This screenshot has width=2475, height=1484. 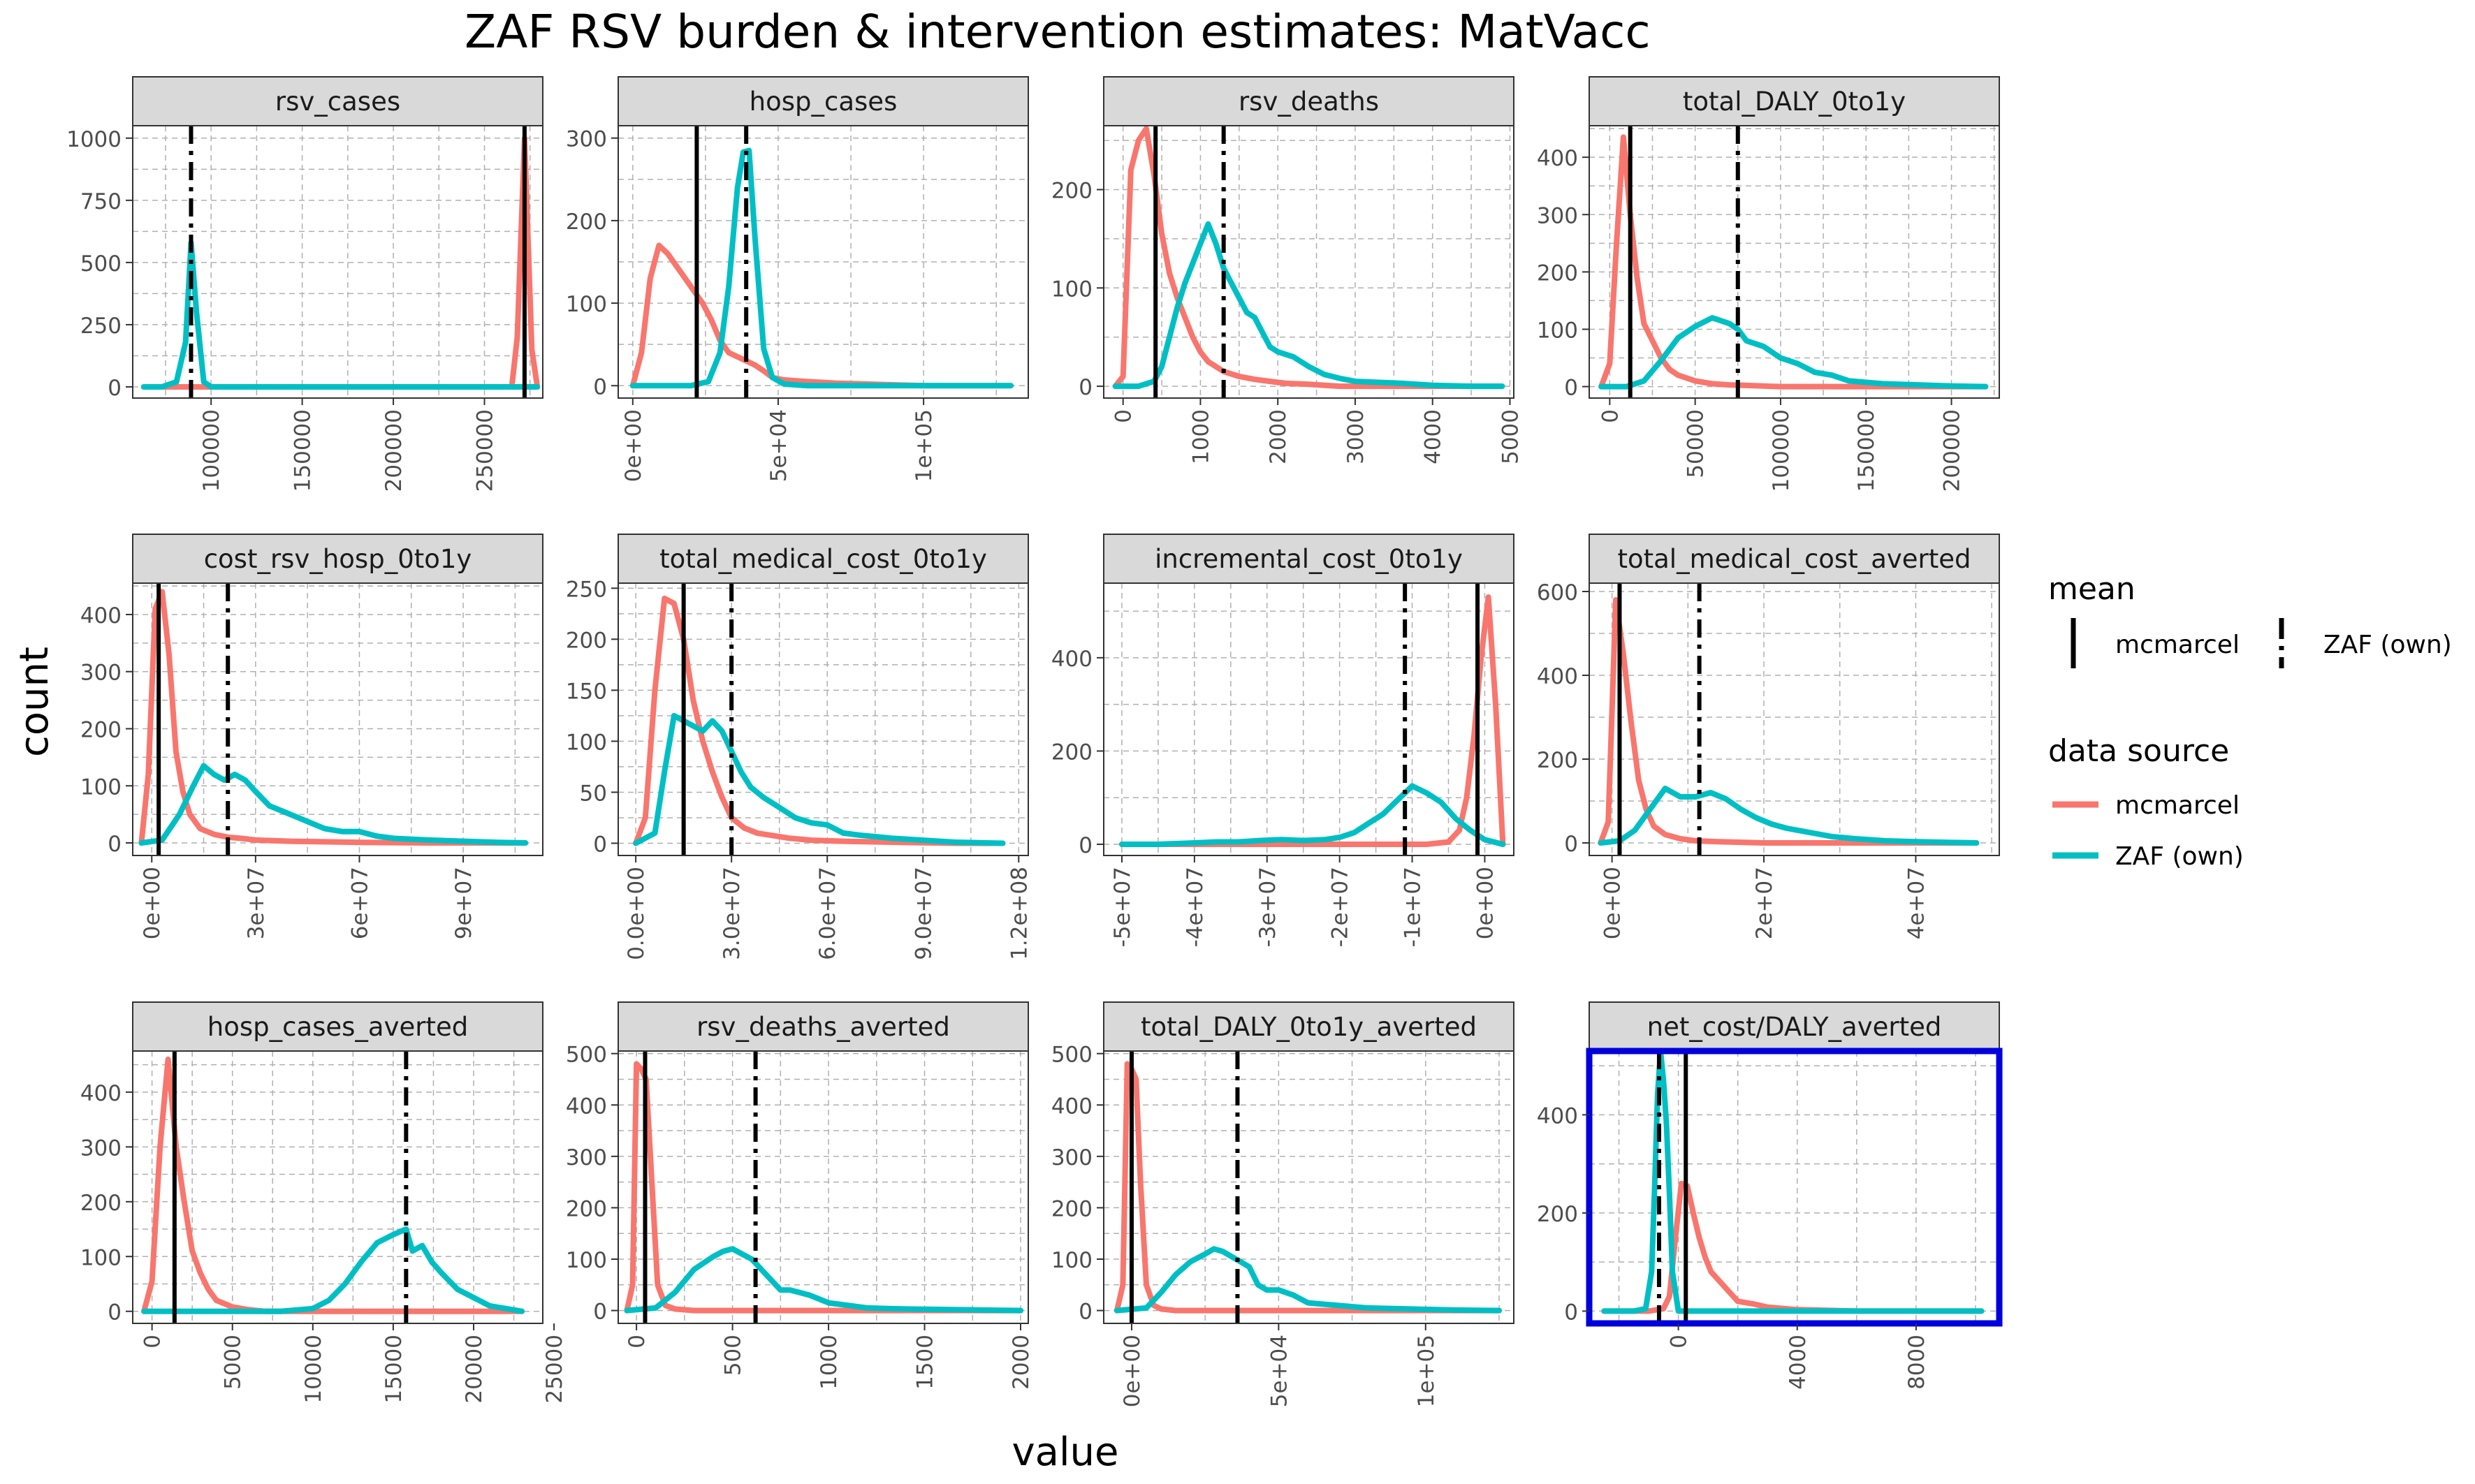 I want to click on x-tick-label: 6e+07, so click(x=360, y=903).